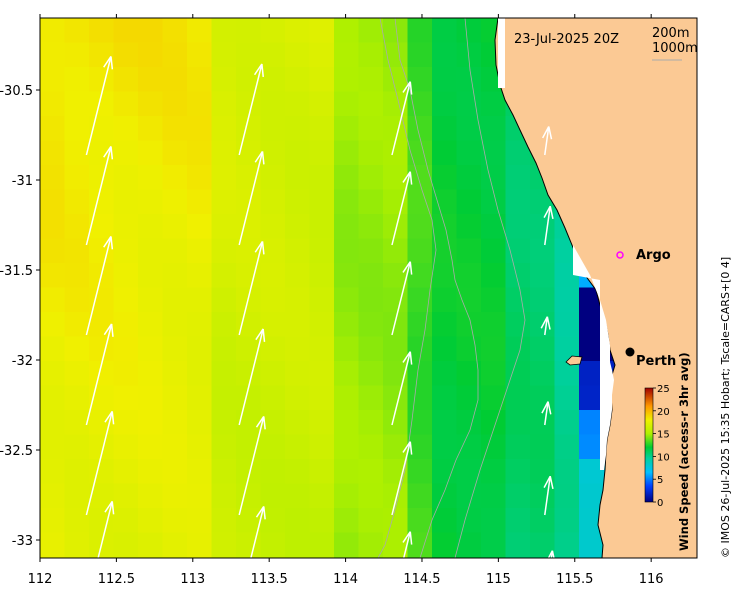 This screenshot has width=740, height=592. What do you see at coordinates (653, 255) in the screenshot?
I see `argo-label: Argo` at bounding box center [653, 255].